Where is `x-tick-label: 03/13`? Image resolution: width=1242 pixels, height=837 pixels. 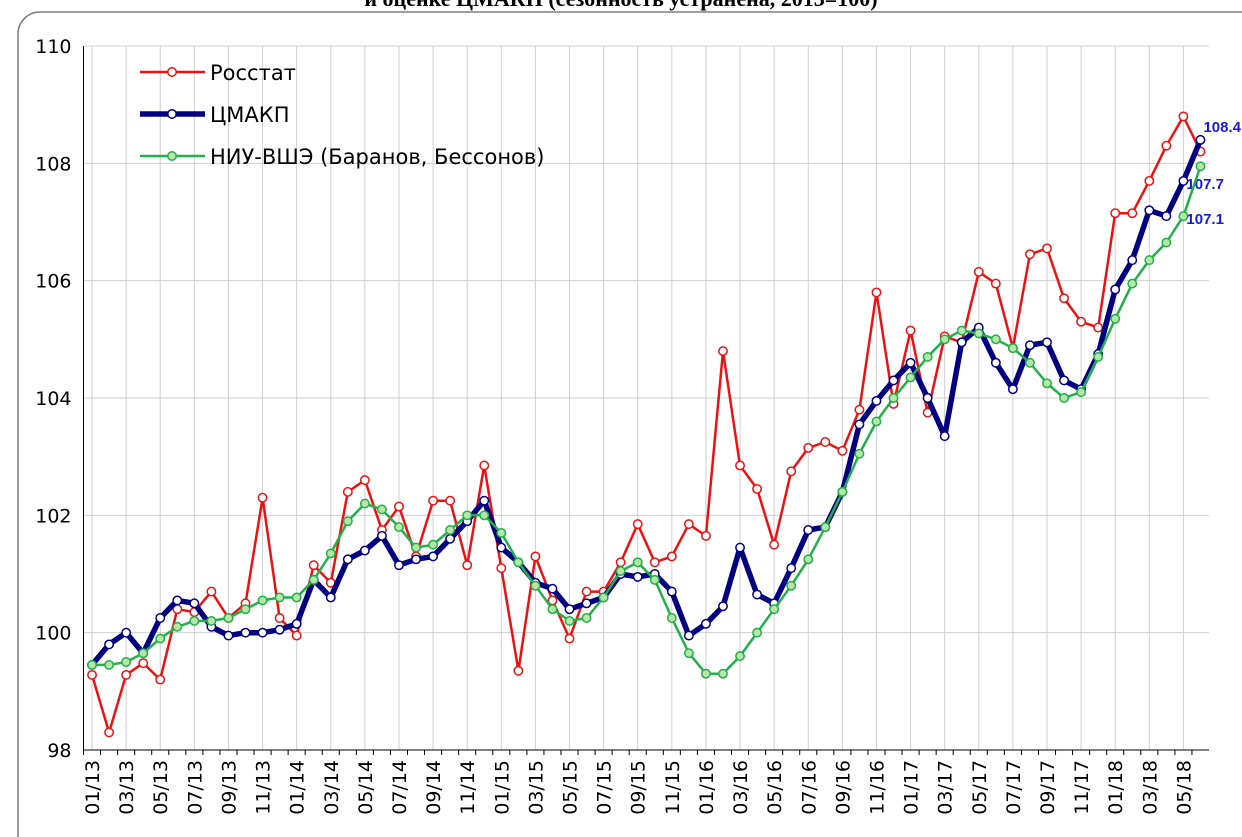
x-tick-label: 03/13 is located at coordinates (127, 787).